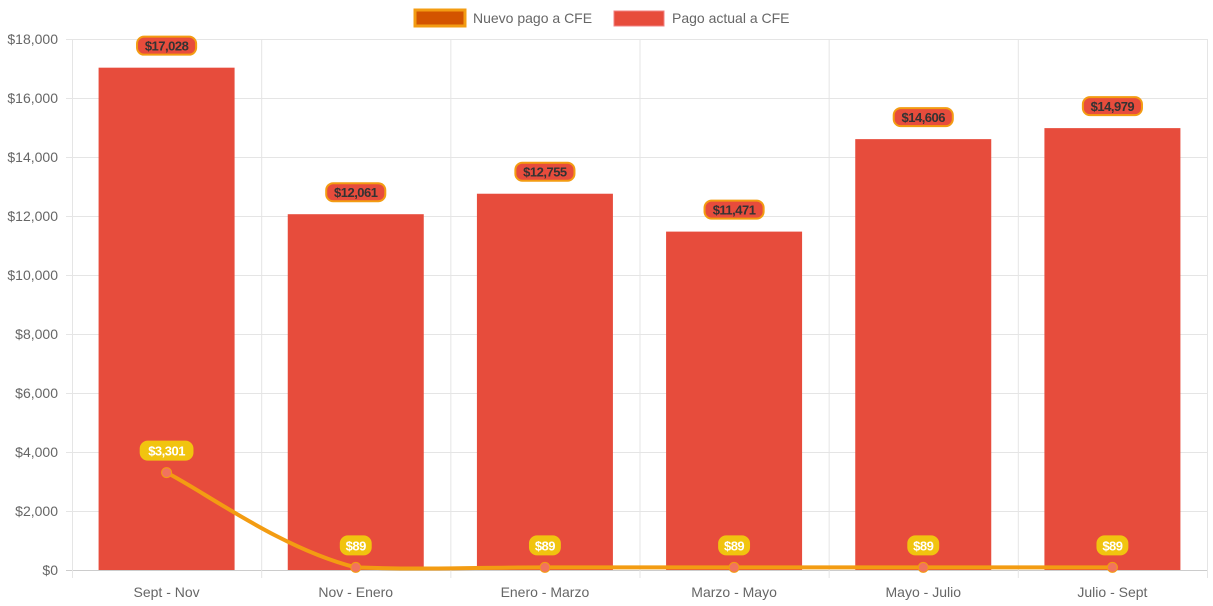 The width and height of the screenshot is (1213, 606). I want to click on bar-data-label: $12,755, so click(545, 172).